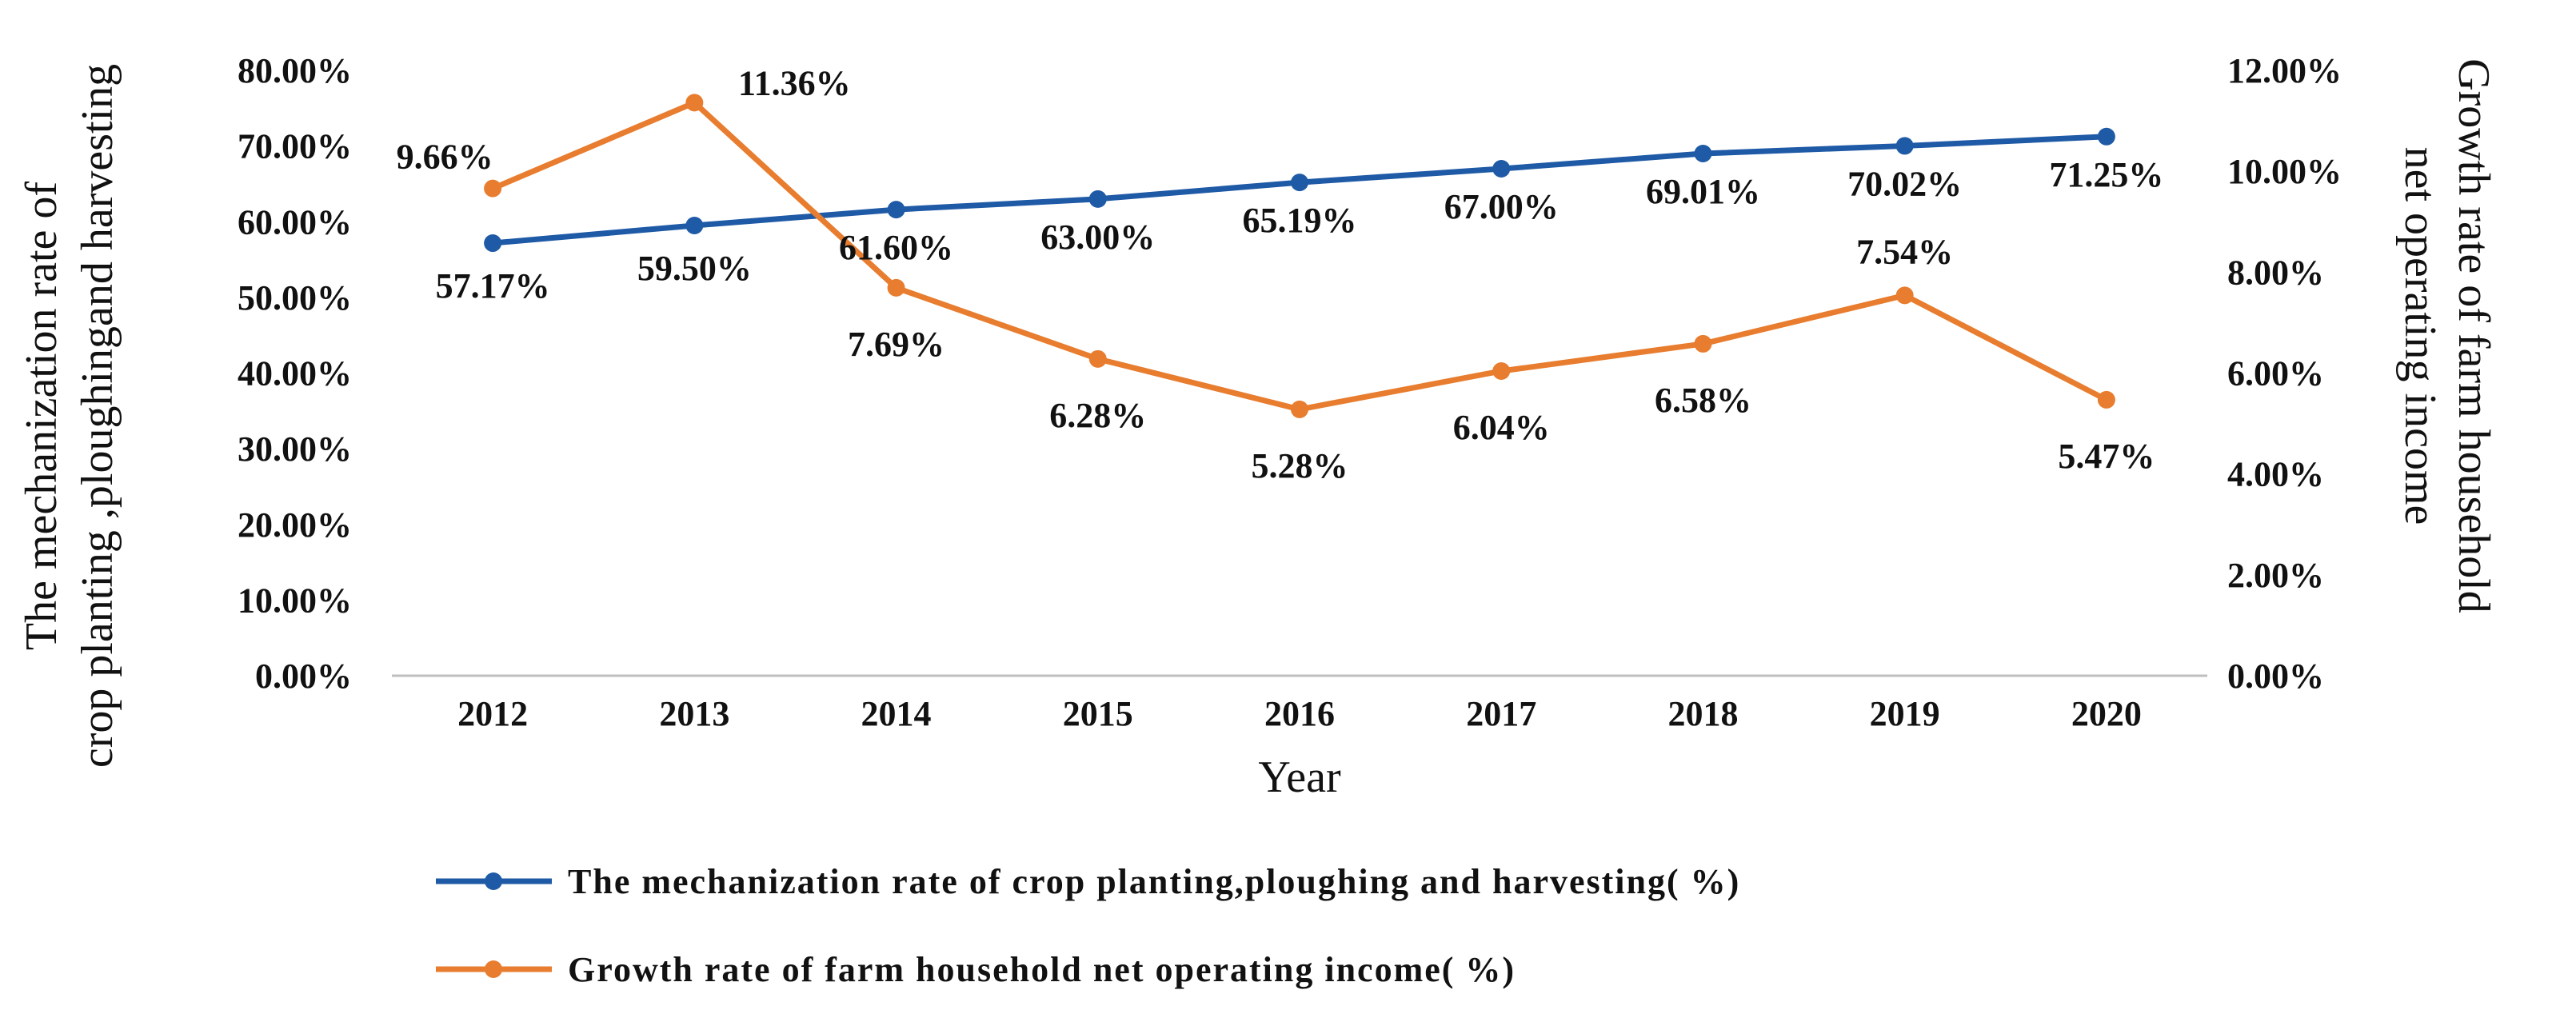  What do you see at coordinates (1098, 415) in the screenshot?
I see `data-label-income-growth: 6.28%` at bounding box center [1098, 415].